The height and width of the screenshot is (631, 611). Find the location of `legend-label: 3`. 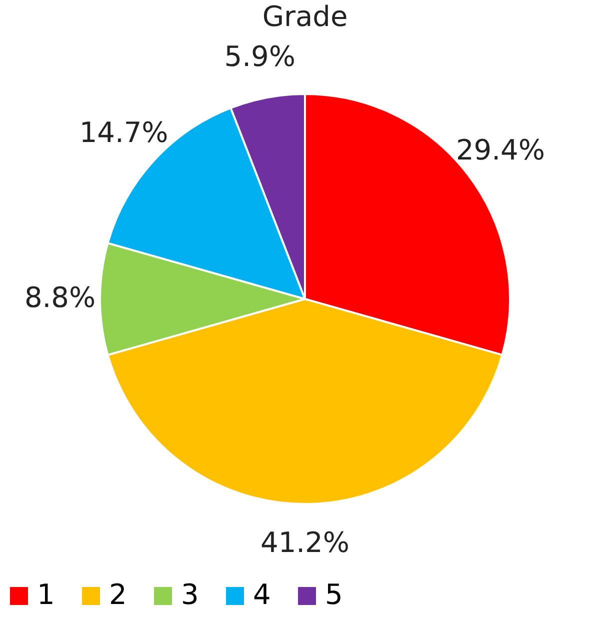

legend-label: 3 is located at coordinates (190, 594).